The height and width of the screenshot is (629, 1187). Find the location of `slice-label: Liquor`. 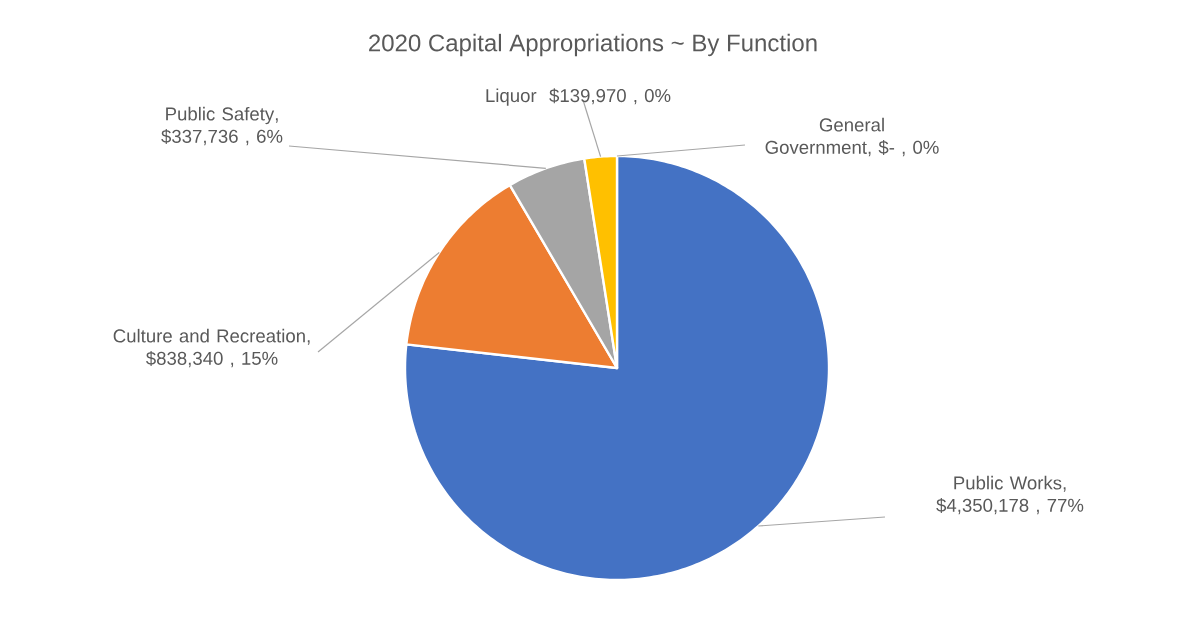

slice-label: Liquor is located at coordinates (511, 97).